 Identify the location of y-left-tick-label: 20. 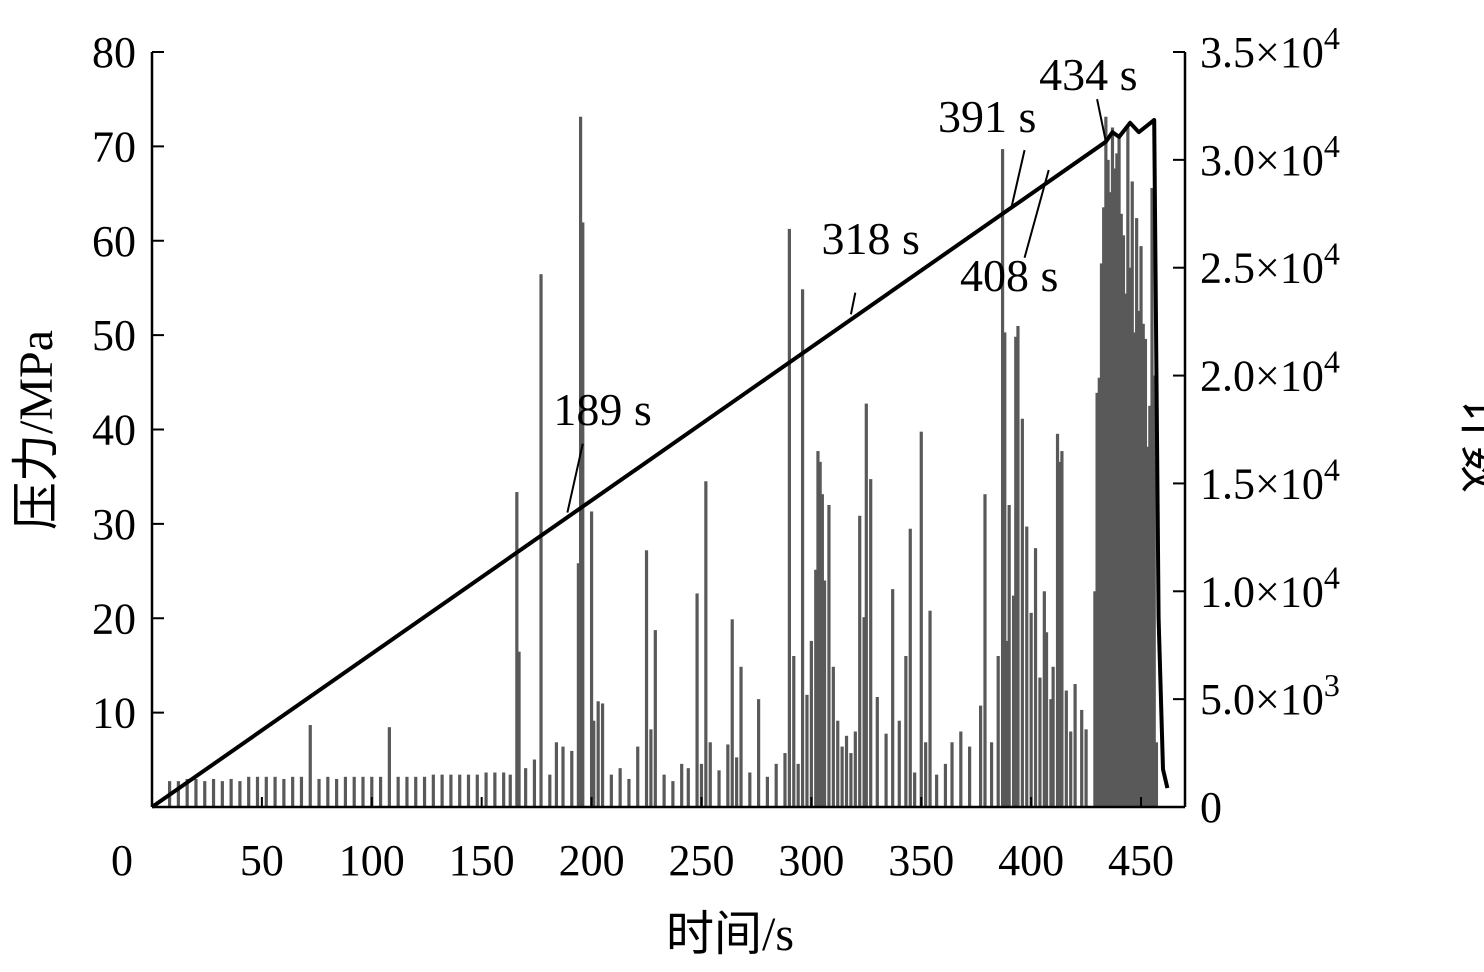
(114, 618).